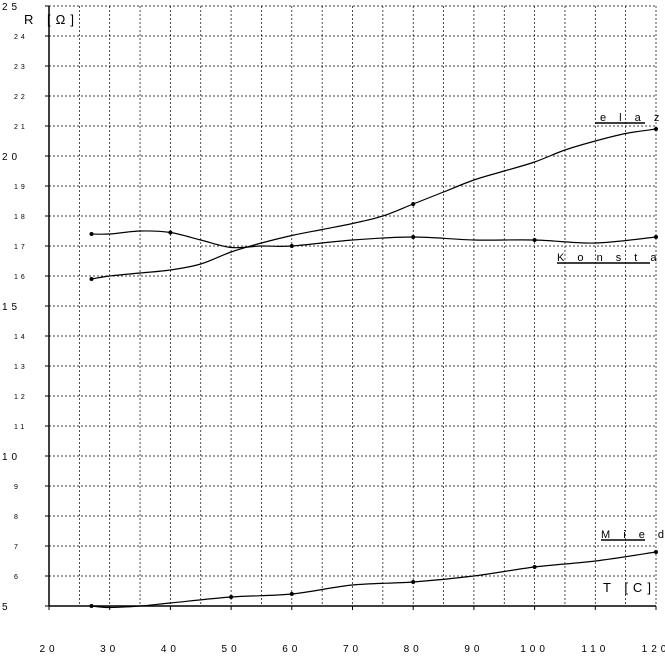 The width and height of the screenshot is (665, 661). What do you see at coordinates (48, 649) in the screenshot?
I see `x-tick-label: 20` at bounding box center [48, 649].